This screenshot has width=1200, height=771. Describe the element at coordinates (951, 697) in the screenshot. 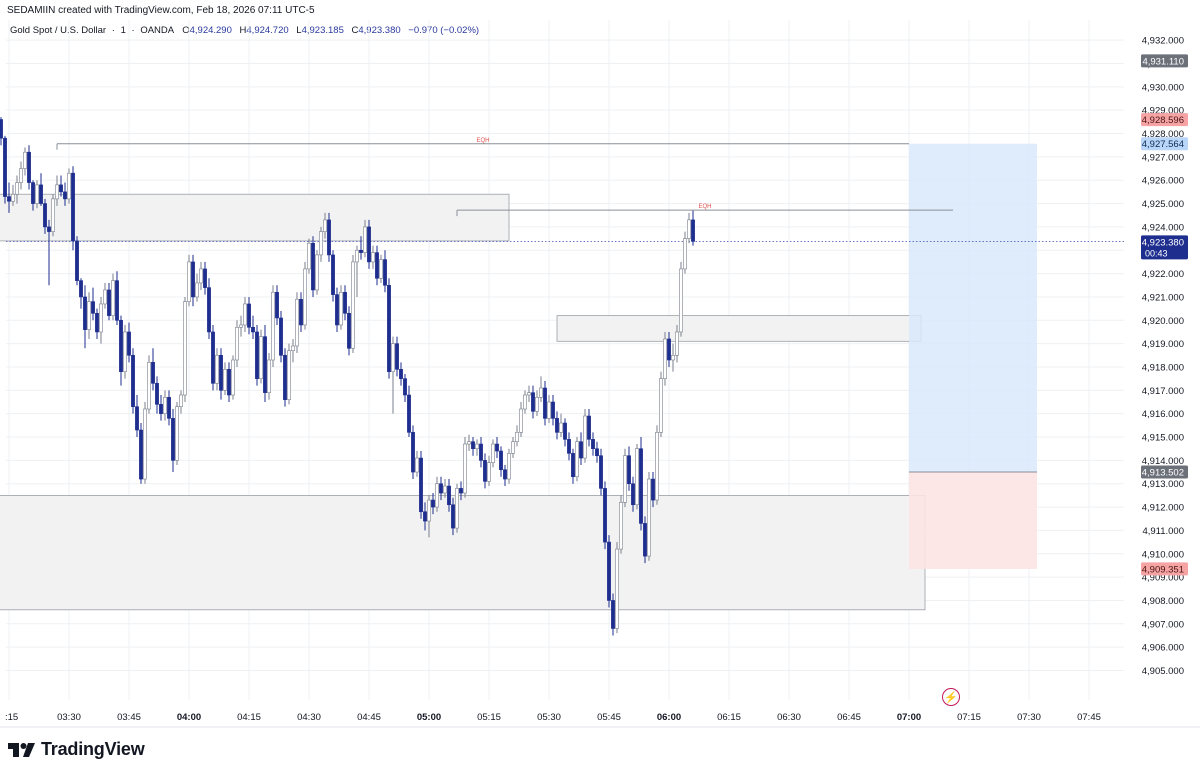

I see `lightning-icon: ⚡` at that location.